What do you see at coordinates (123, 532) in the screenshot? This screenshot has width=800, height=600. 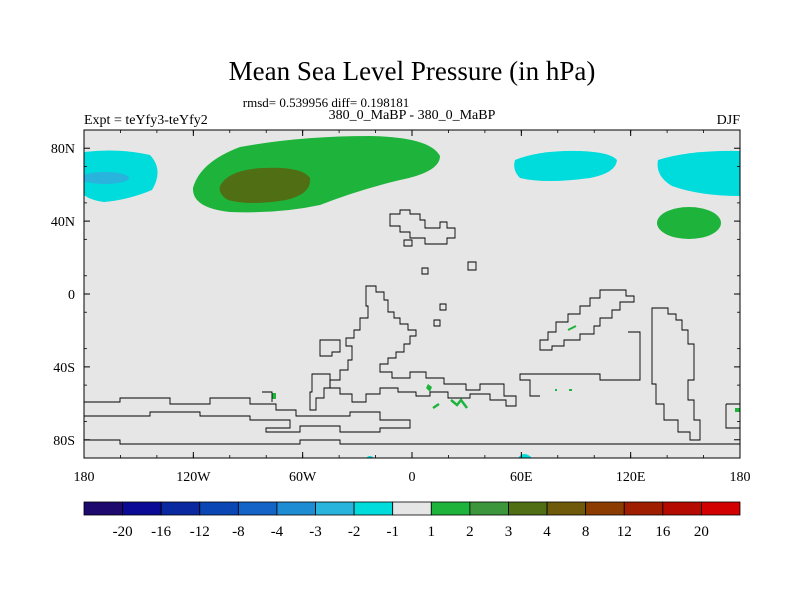 I see `colorbar-label: -20` at bounding box center [123, 532].